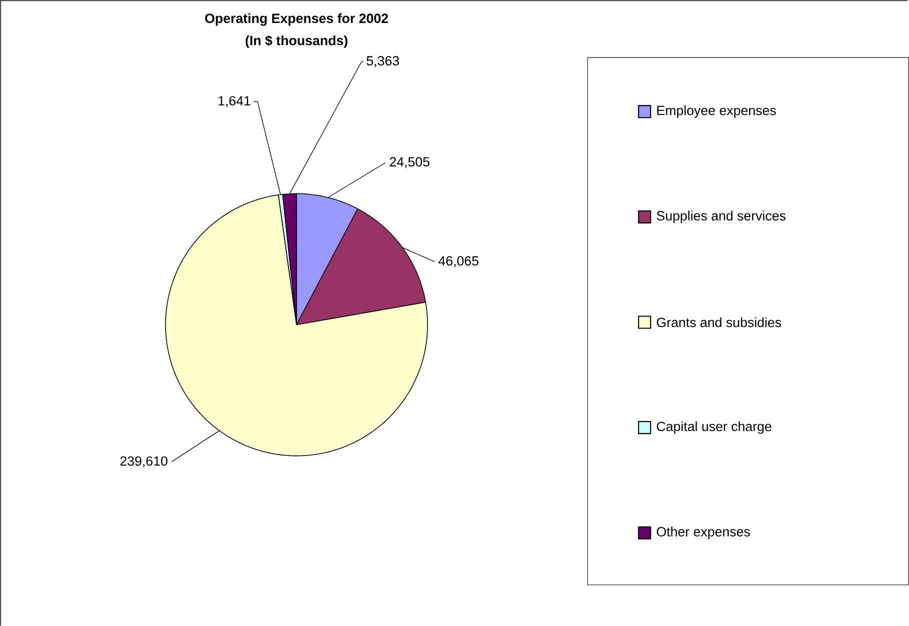 The image size is (909, 626). What do you see at coordinates (714, 427) in the screenshot?
I see `legend-label: Capital user charge` at bounding box center [714, 427].